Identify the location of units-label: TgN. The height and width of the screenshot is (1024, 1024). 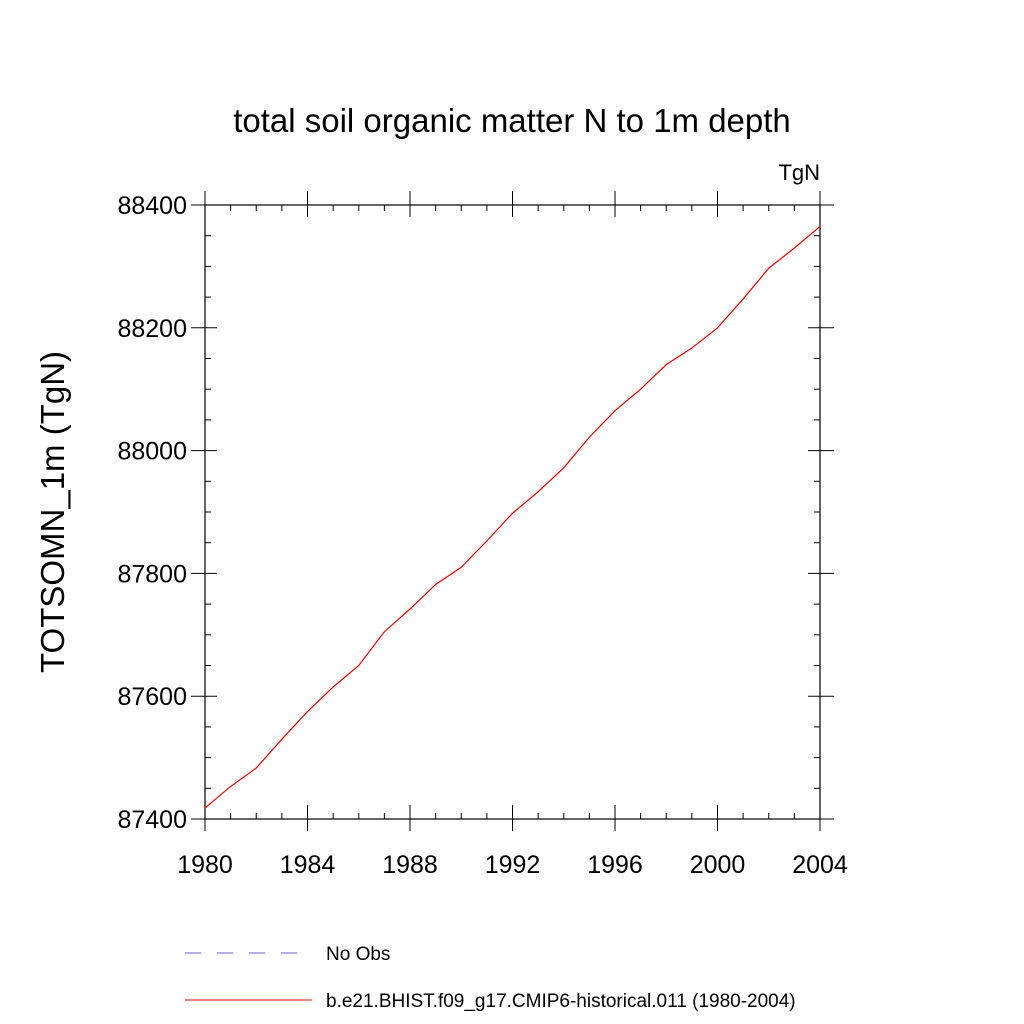
(799, 172).